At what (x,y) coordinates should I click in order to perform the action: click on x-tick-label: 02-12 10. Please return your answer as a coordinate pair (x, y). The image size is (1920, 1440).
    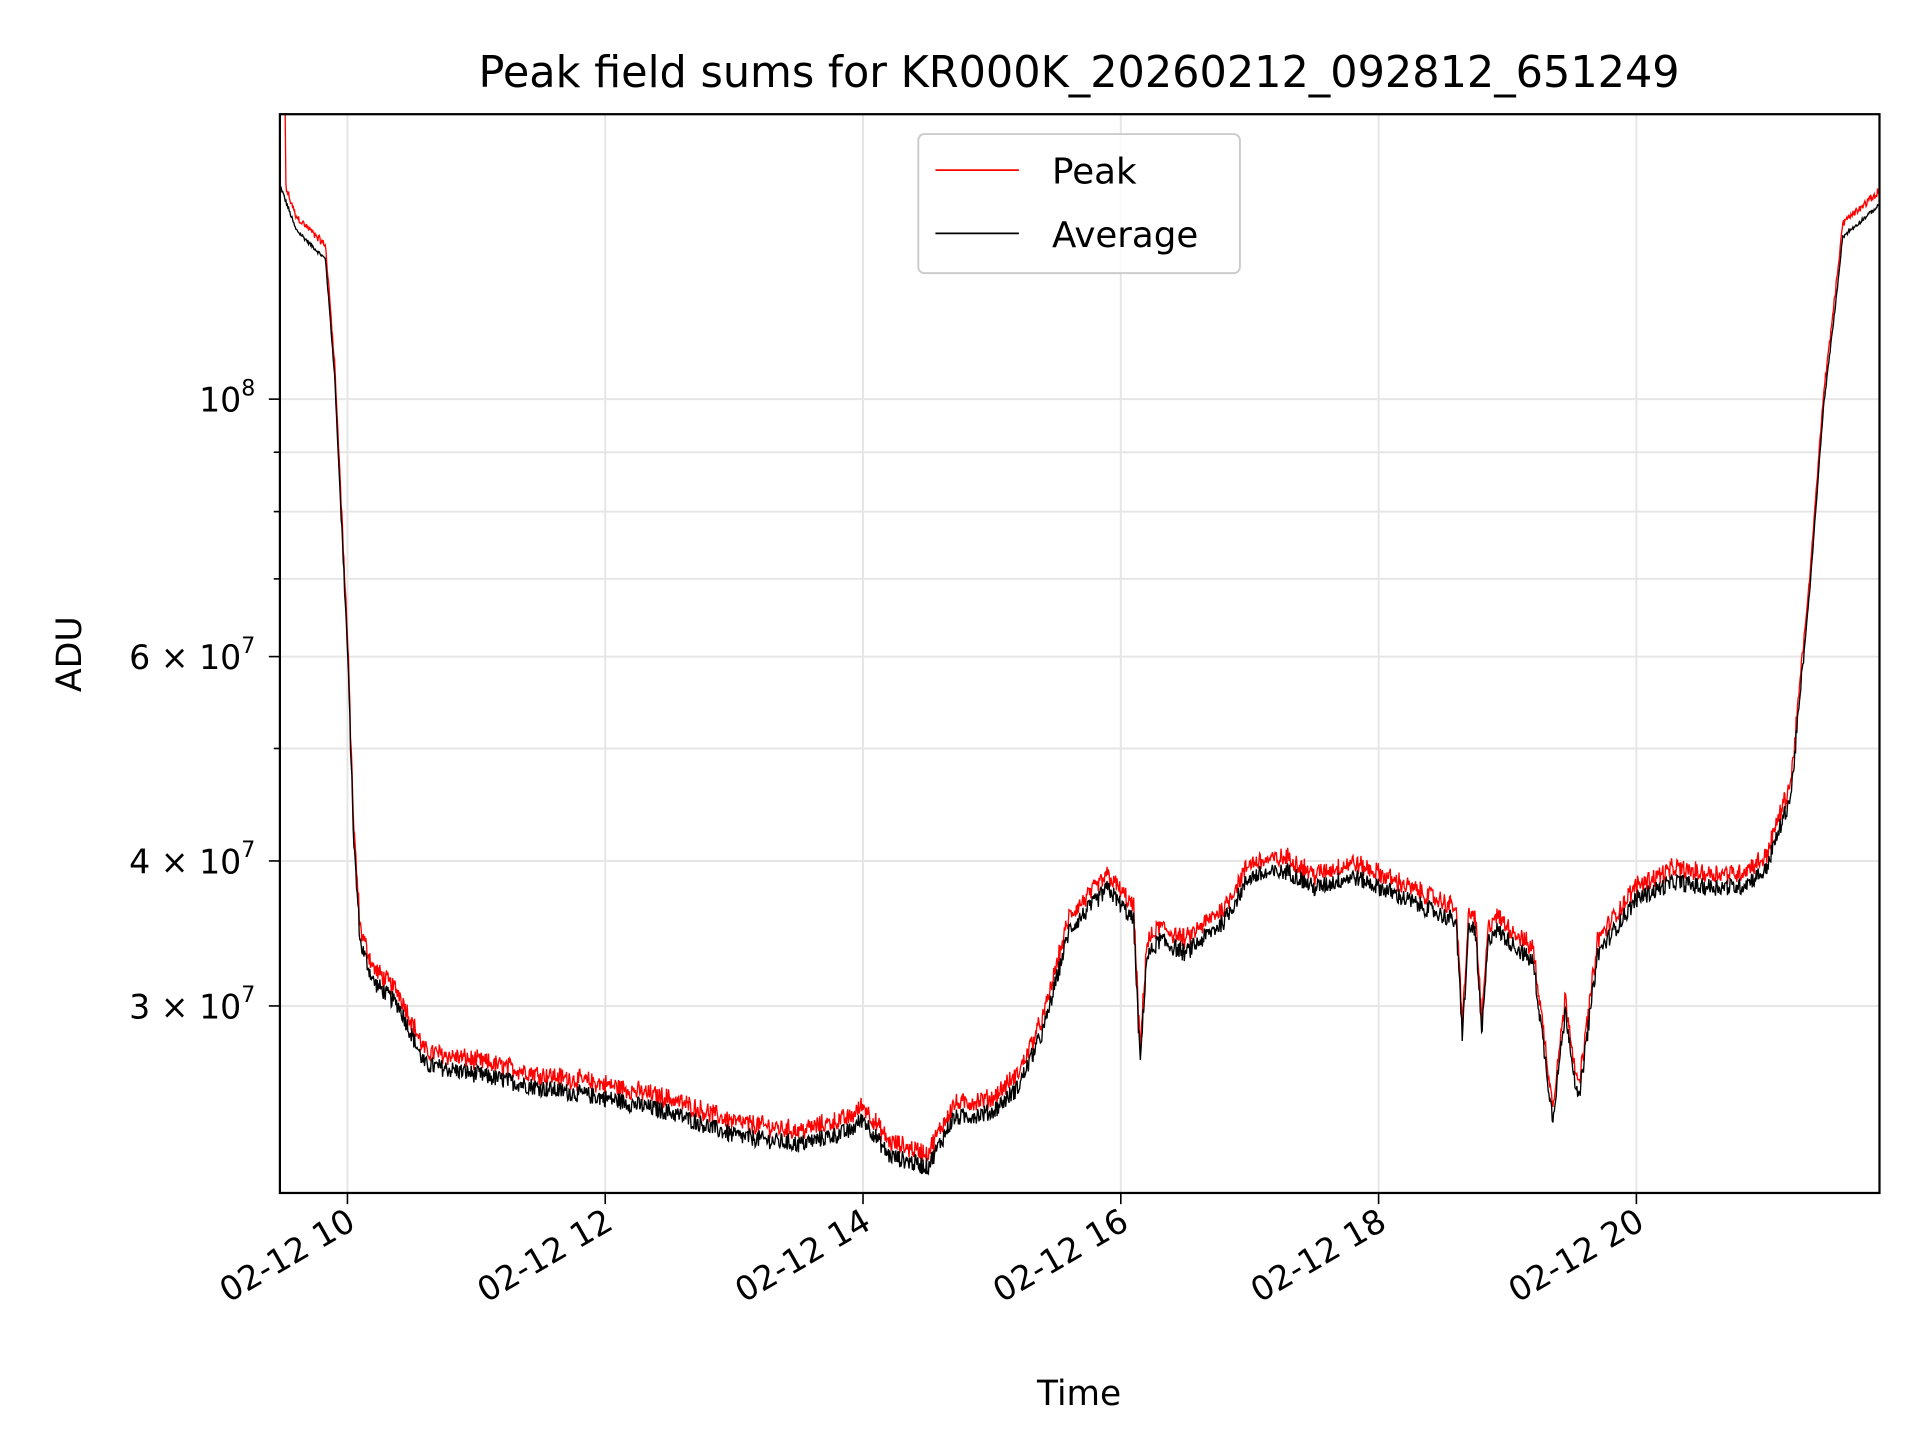
    Looking at the image, I should click on (287, 1255).